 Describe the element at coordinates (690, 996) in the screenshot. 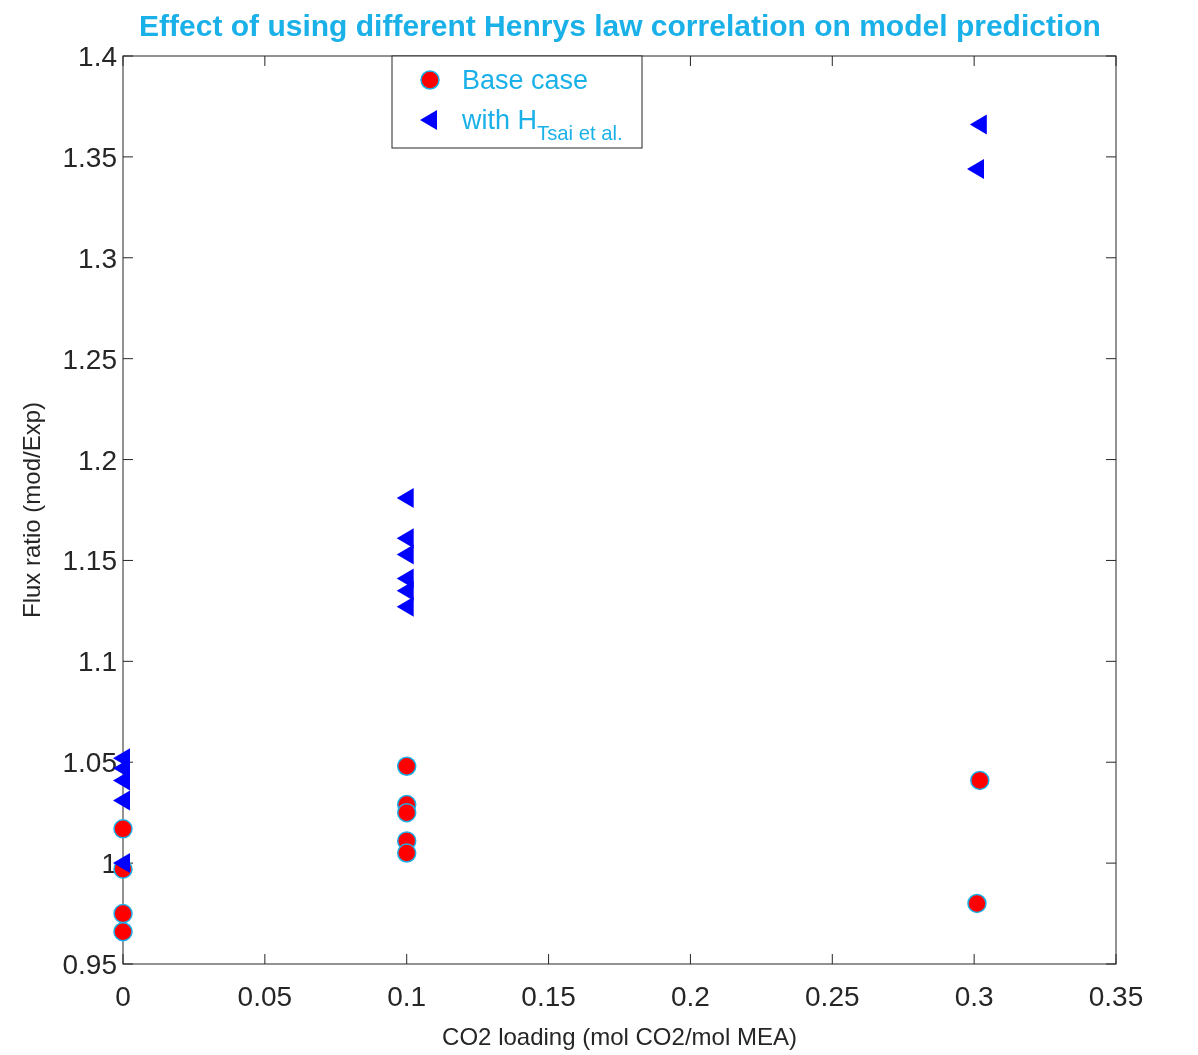

I see `x-tick-label: 0.2` at that location.